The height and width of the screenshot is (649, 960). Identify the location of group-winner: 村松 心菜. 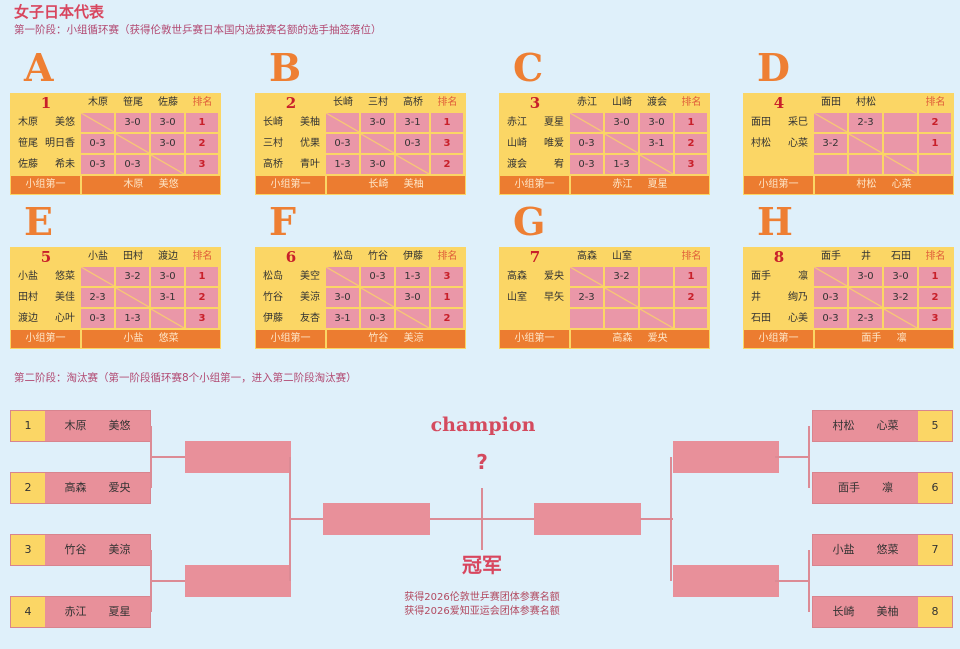
(884, 185).